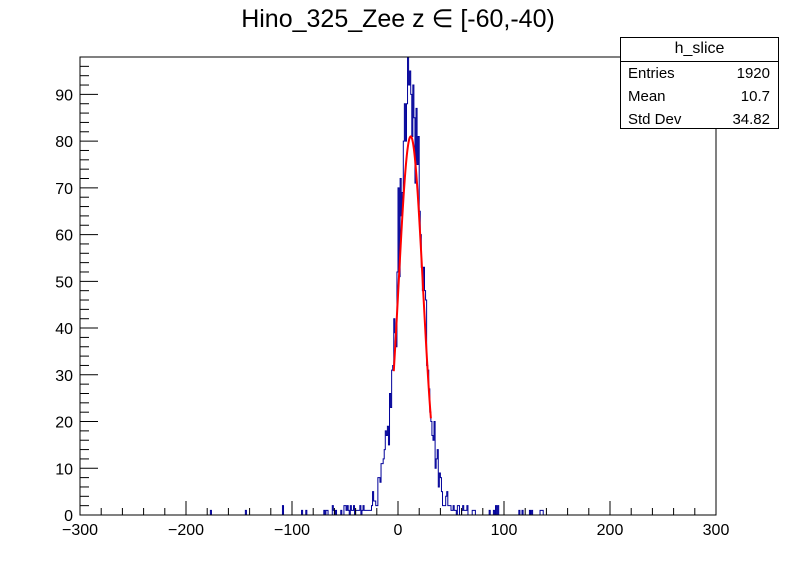 The image size is (796, 572). What do you see at coordinates (64, 329) in the screenshot?
I see `y-tick-label: 40` at bounding box center [64, 329].